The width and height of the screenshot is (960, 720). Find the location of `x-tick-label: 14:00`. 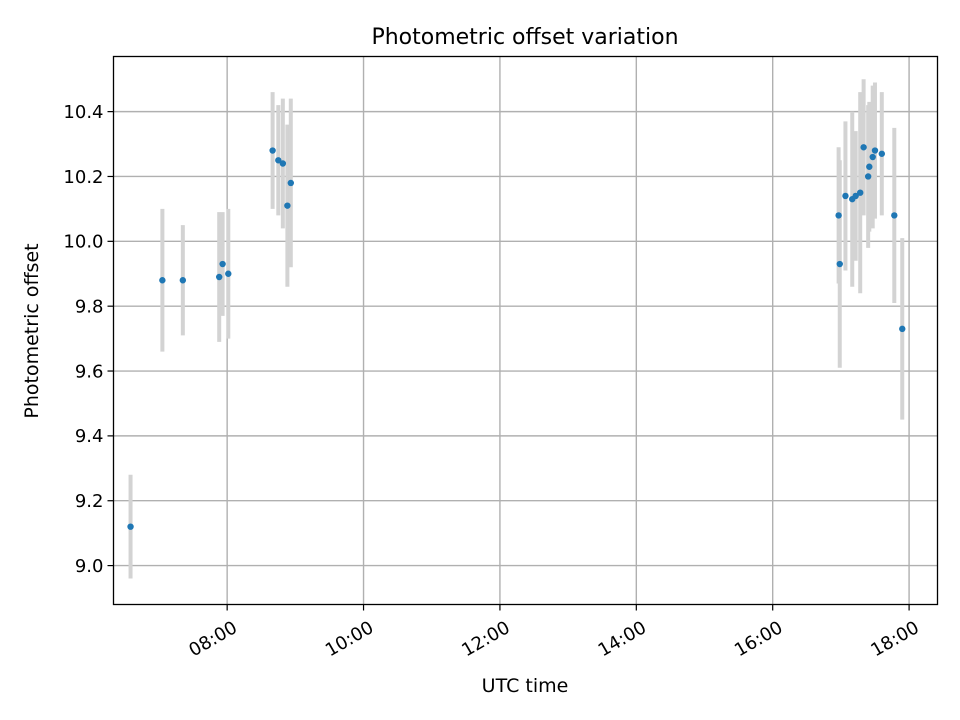

x-tick-label: 14:00 is located at coordinates (622, 639).